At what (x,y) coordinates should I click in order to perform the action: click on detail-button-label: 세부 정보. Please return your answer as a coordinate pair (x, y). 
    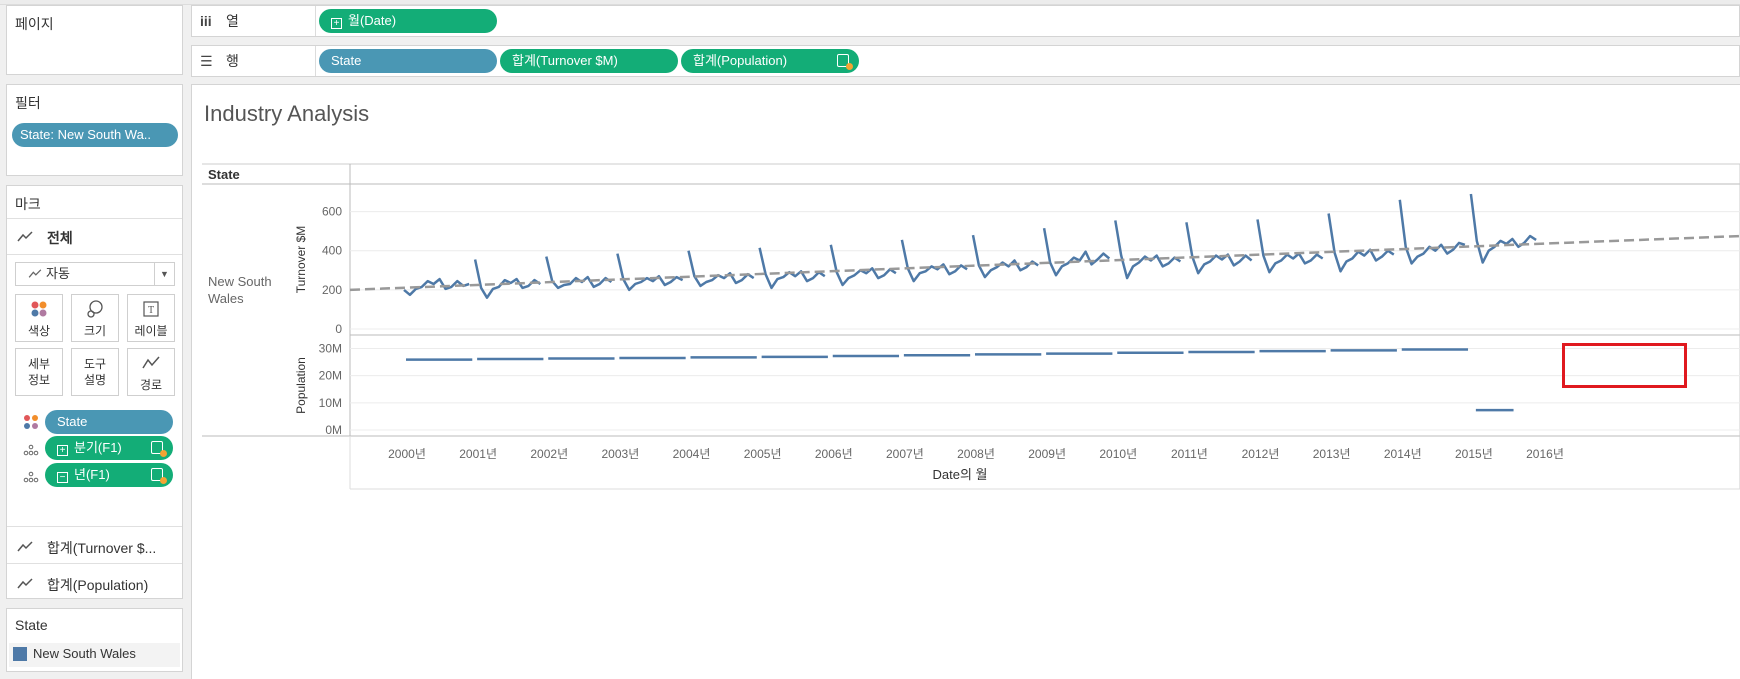
    Looking at the image, I should click on (39, 372).